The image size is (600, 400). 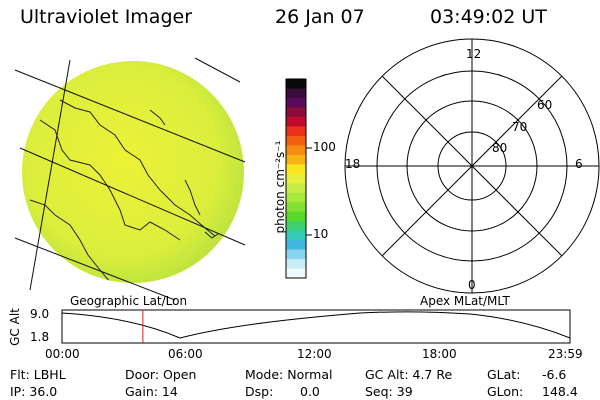 What do you see at coordinates (151, 391) in the screenshot?
I see `status-gain: Gain: 14` at bounding box center [151, 391].